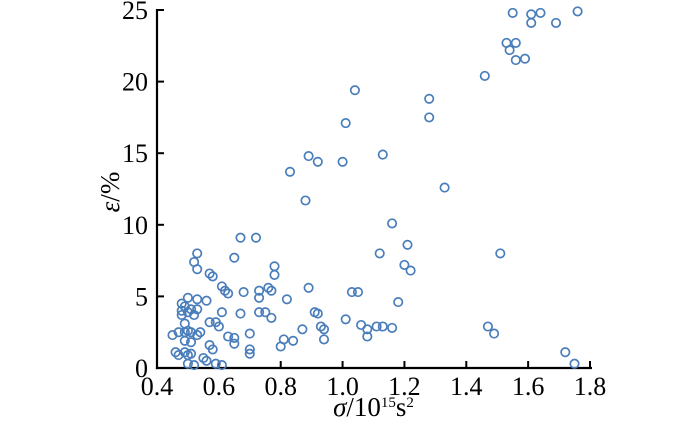 This screenshot has height=432, width=700. What do you see at coordinates (135, 225) in the screenshot?
I see `y-tick-label: 10` at bounding box center [135, 225].